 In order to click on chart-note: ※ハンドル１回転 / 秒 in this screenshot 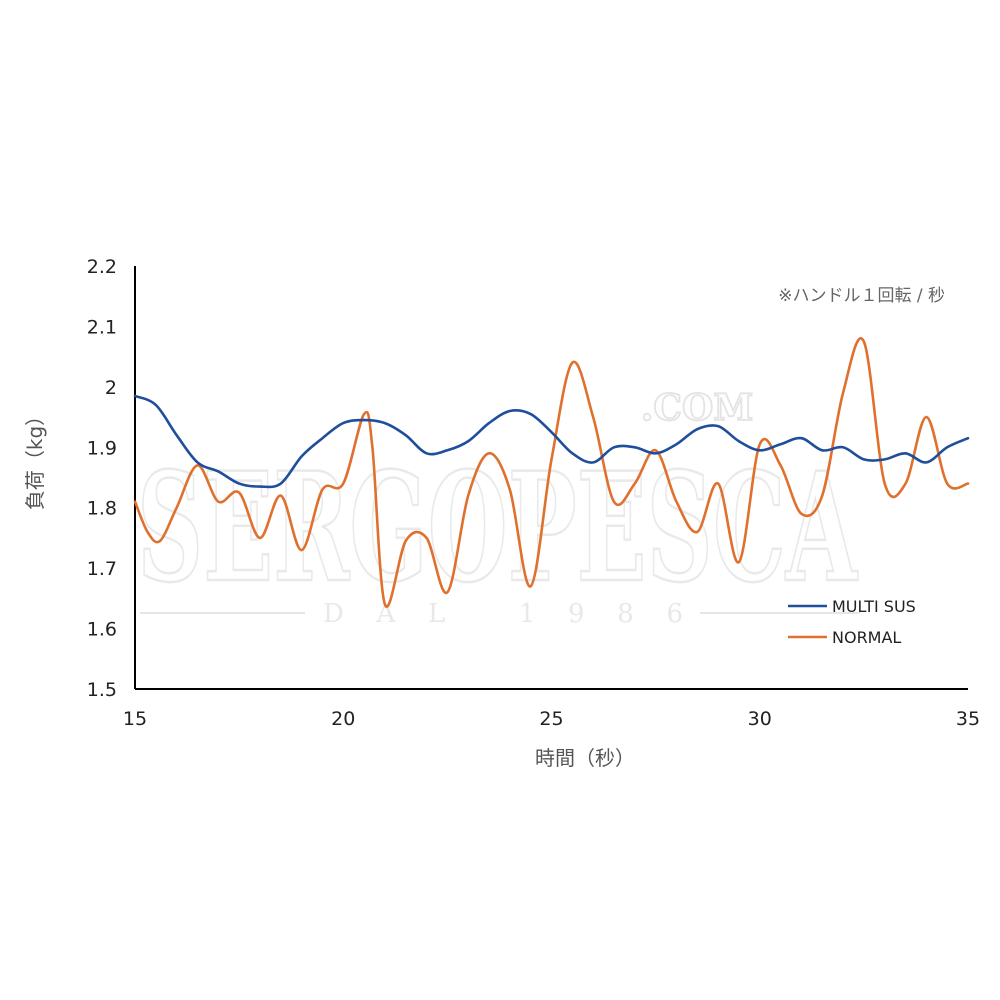, I will do `click(861, 296)`.